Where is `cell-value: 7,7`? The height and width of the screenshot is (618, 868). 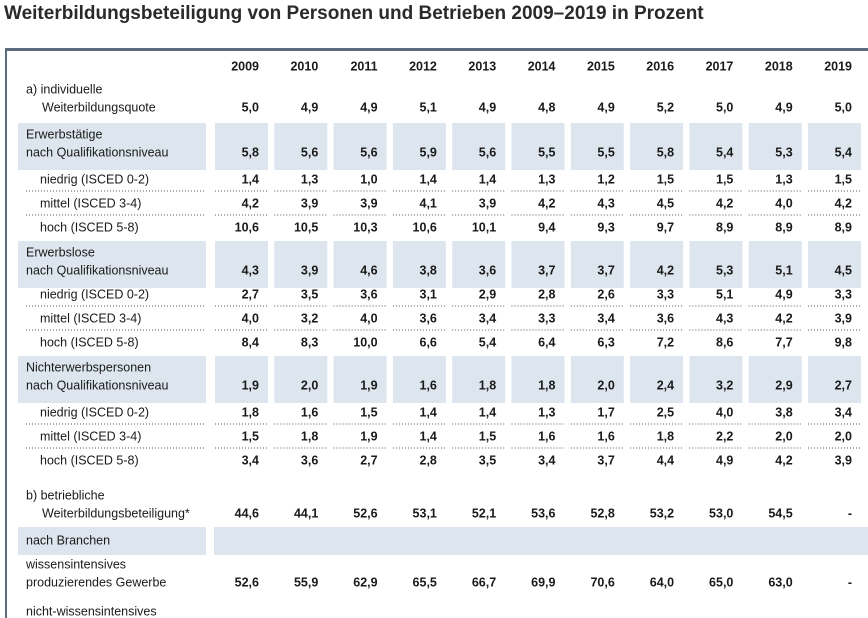
cell-value: 7,7 is located at coordinates (783, 342).